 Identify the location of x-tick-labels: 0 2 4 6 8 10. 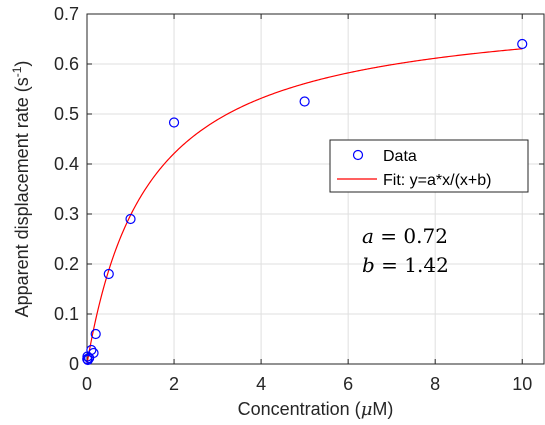
(307, 384).